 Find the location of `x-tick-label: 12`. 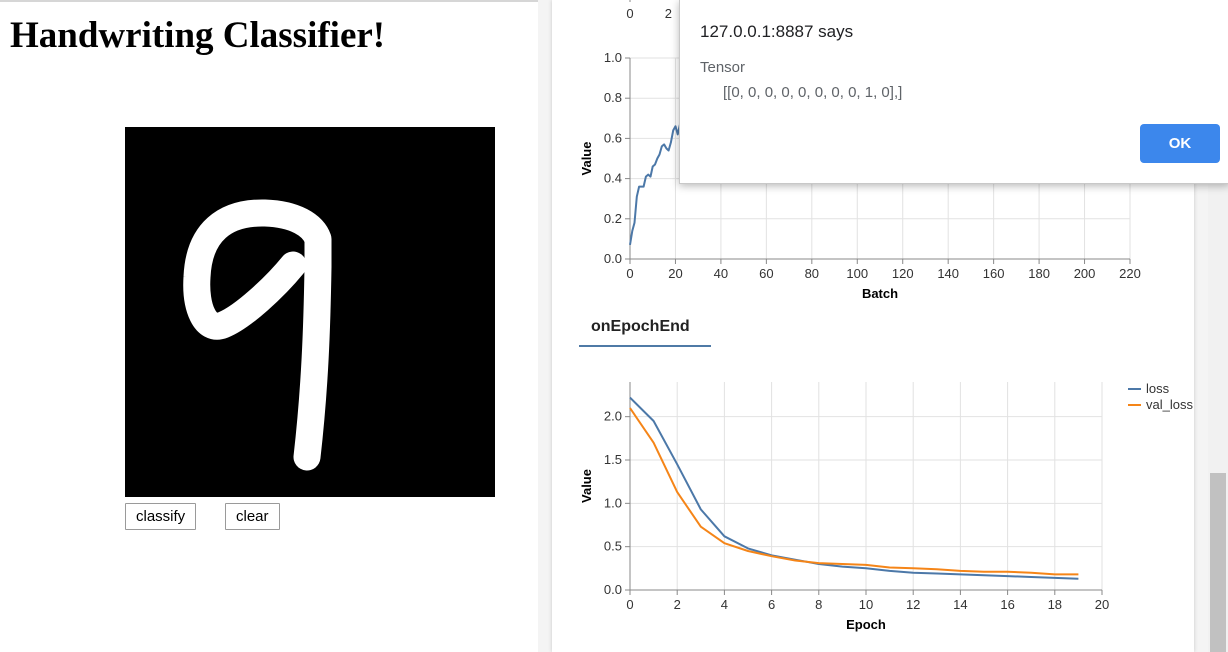

x-tick-label: 12 is located at coordinates (913, 604).